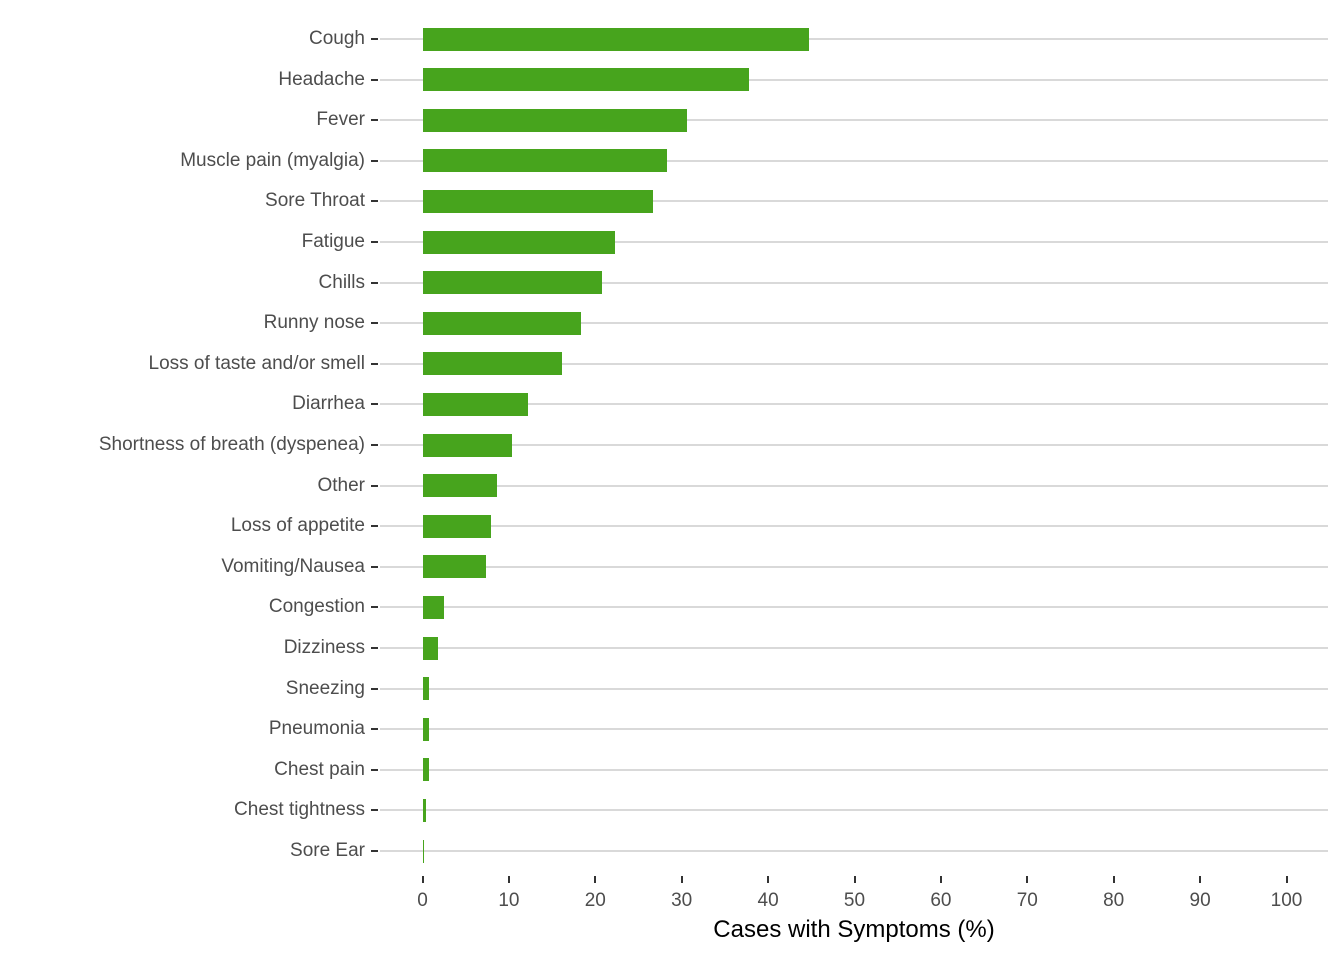 The height and width of the screenshot is (960, 1344). Describe the element at coordinates (454, 567) in the screenshot. I see `bar-vomiting-nausea` at that location.